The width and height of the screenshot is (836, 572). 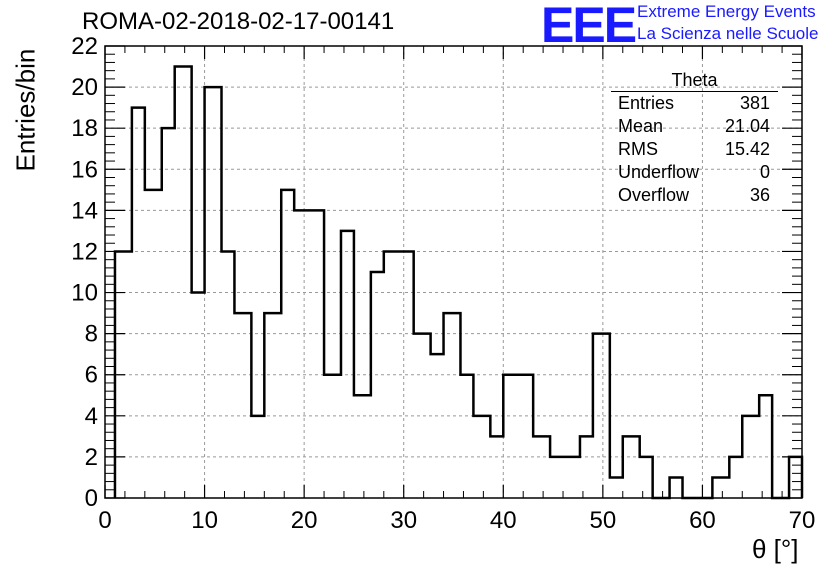 I want to click on stats-label: Mean, so click(x=641, y=126).